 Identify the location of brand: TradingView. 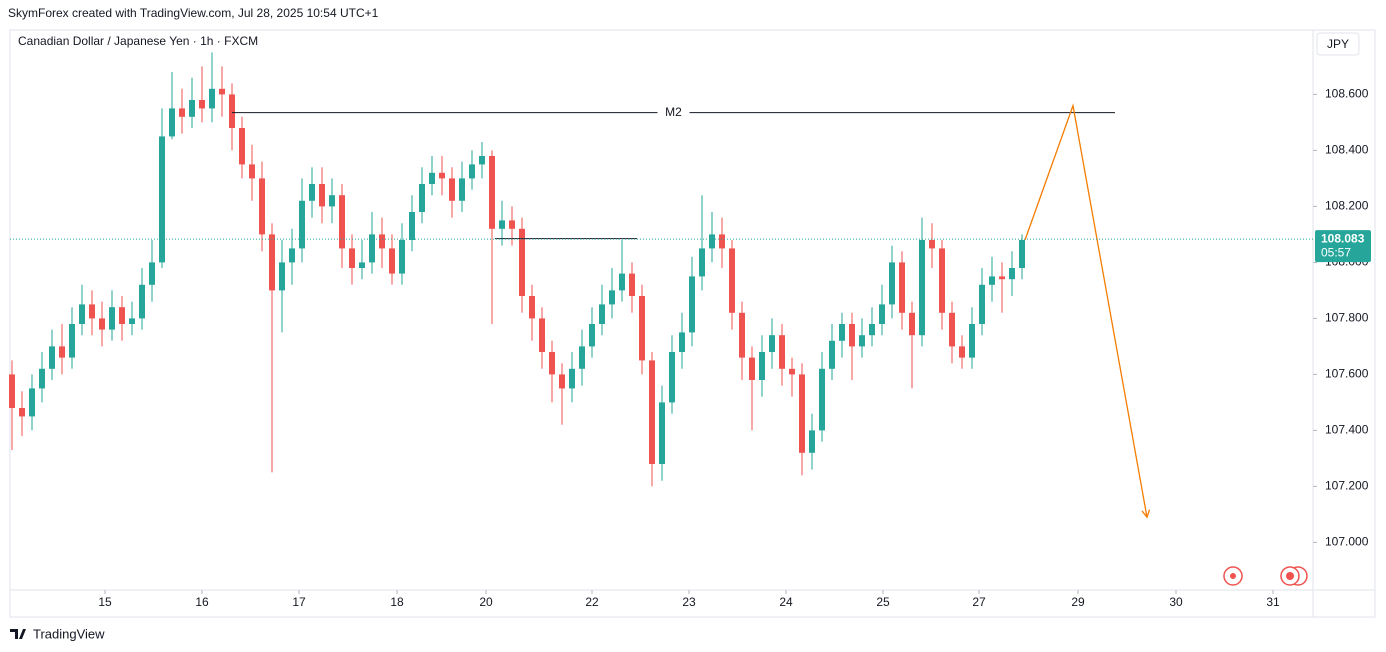
(69, 633).